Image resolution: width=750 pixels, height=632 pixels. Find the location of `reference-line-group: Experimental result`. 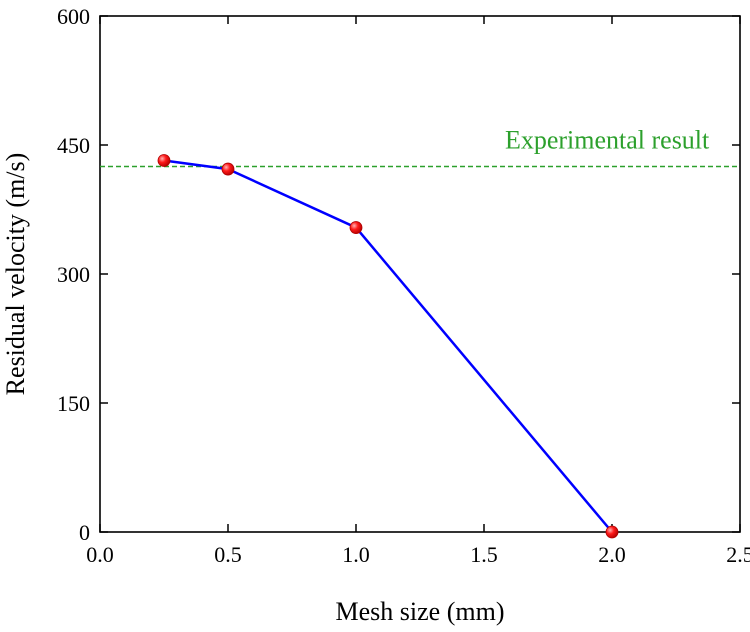

reference-line-group: Experimental result is located at coordinates (420, 147).